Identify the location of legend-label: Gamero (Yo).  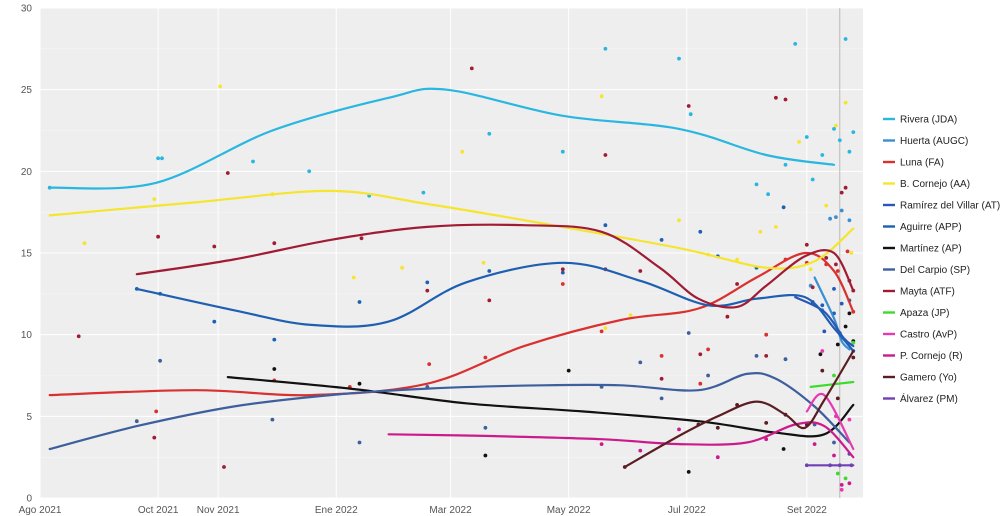
(928, 378).